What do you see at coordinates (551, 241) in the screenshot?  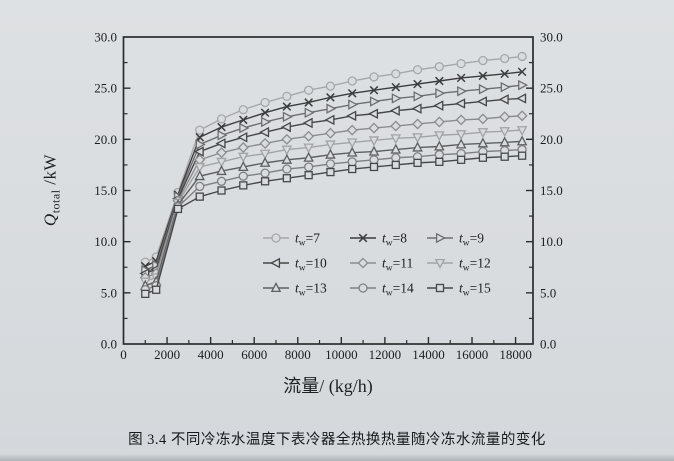 I see `y-tick-label-right: 10.0` at bounding box center [551, 241].